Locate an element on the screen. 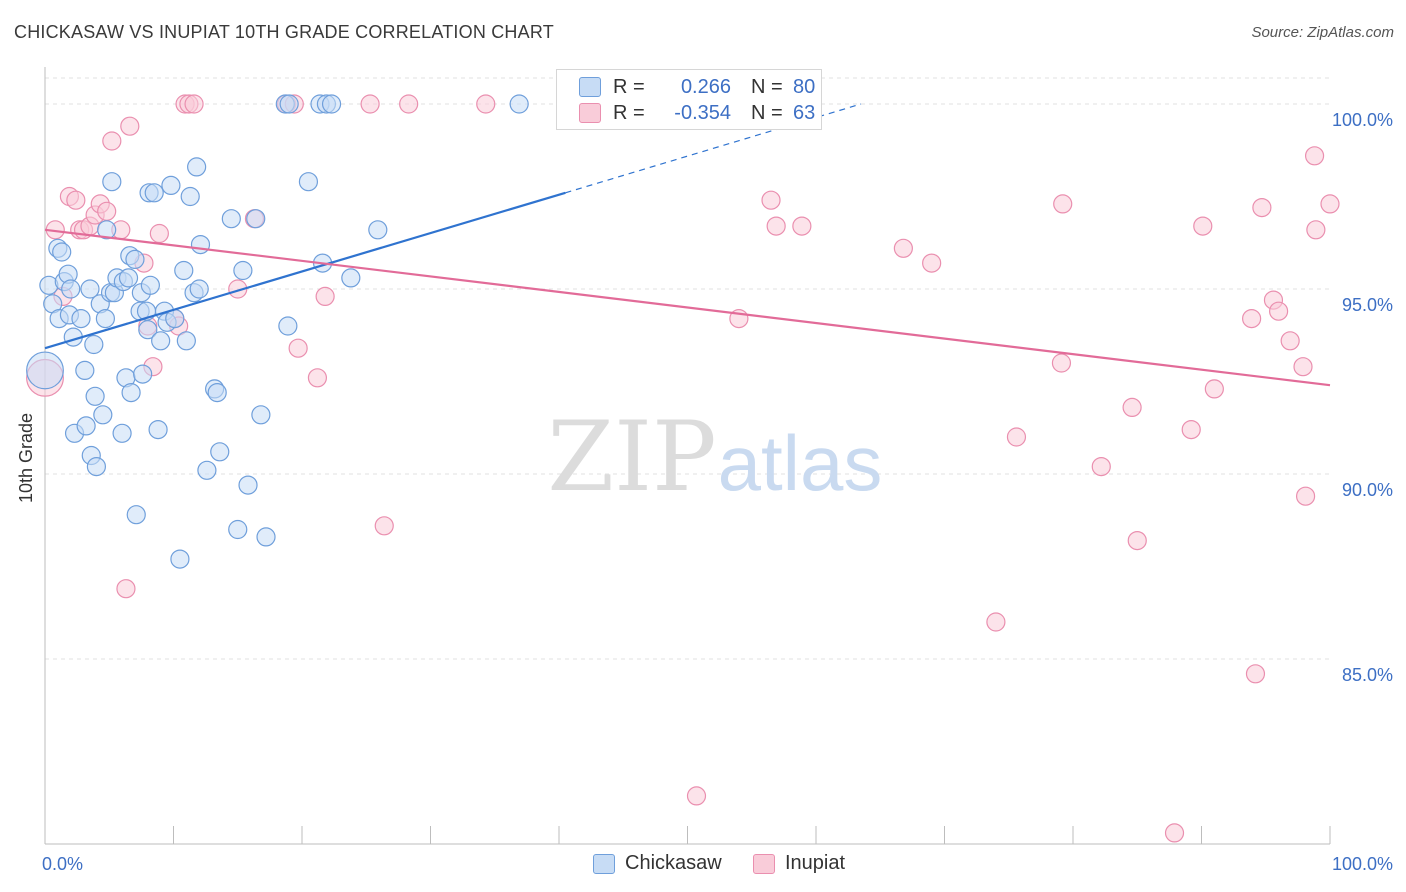 The height and width of the screenshot is (892, 1406). watermark: ZIP atlas is located at coordinates (714, 457).